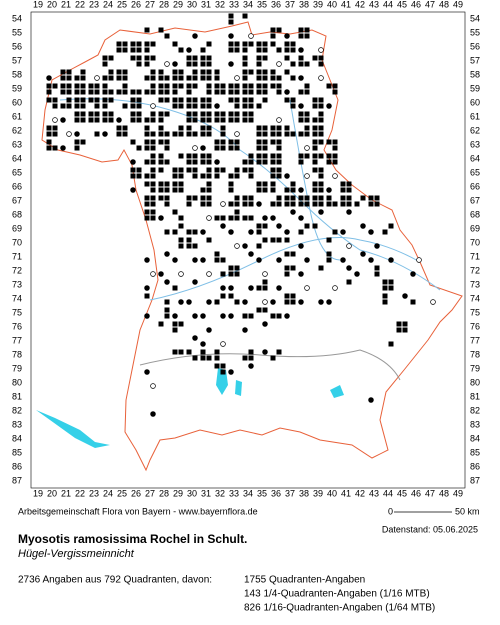  What do you see at coordinates (17, 382) in the screenshot?
I see `y-label: 80` at bounding box center [17, 382].